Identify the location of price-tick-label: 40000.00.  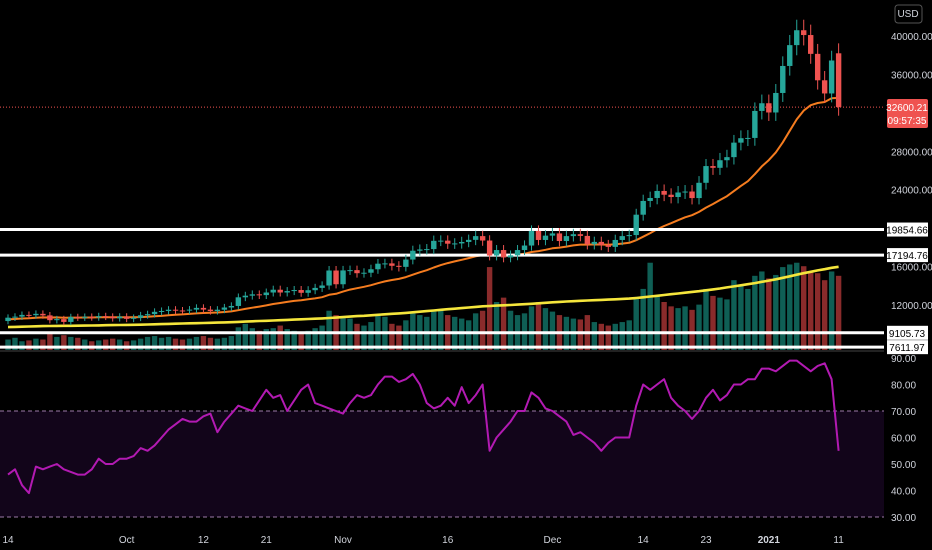
(911, 37).